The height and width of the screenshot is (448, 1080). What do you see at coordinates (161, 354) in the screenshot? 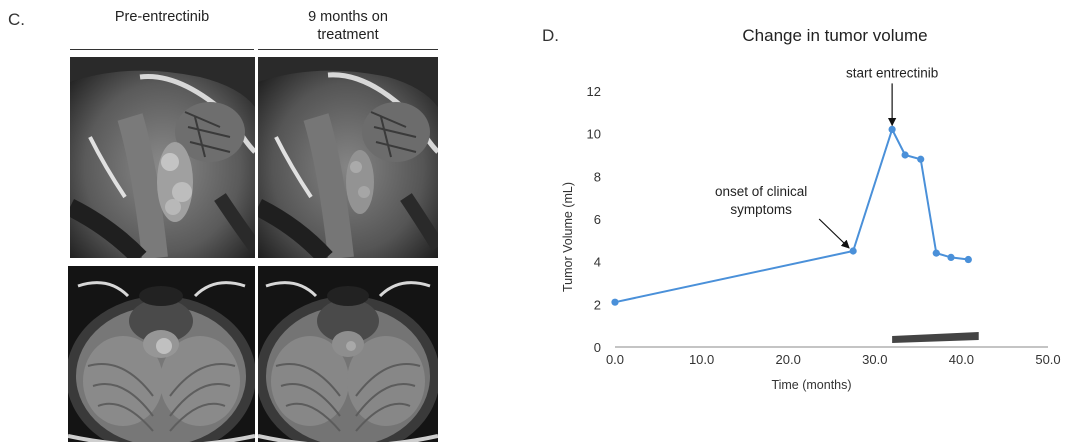
I see `mri-axial-pre-treatment` at bounding box center [161, 354].